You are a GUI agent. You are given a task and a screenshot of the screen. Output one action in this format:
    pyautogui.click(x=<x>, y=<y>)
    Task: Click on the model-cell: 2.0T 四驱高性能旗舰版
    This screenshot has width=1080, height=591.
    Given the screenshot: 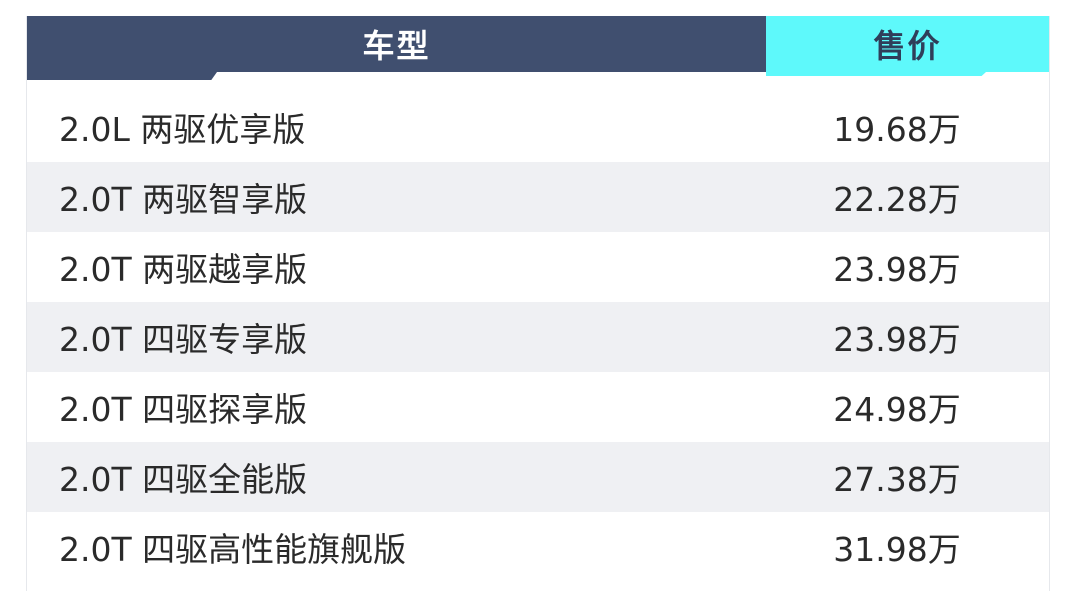 What is the action you would take?
    pyautogui.click(x=233, y=549)
    